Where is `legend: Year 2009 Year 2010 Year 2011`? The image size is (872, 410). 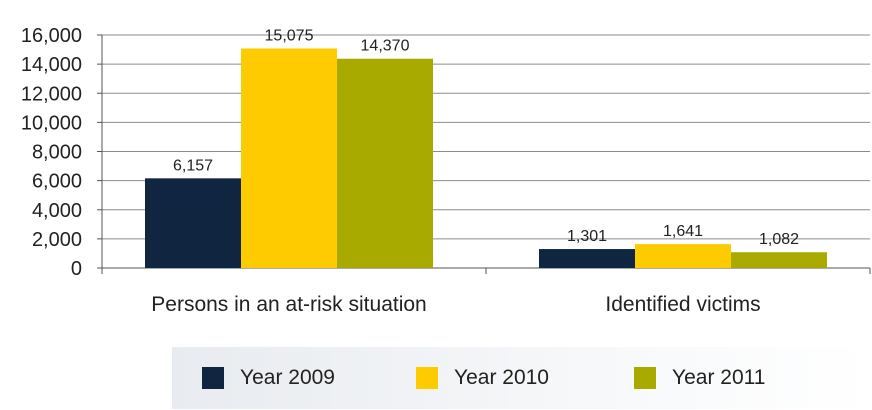 legend: Year 2009 Year 2010 Year 2011 is located at coordinates (521, 378).